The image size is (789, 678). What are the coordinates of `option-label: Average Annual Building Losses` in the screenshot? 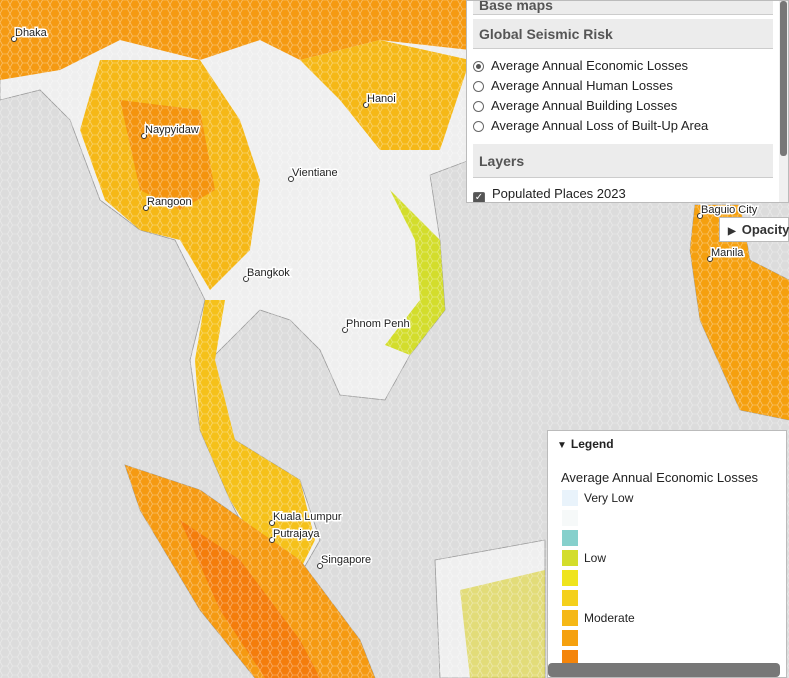 It's located at (584, 105).